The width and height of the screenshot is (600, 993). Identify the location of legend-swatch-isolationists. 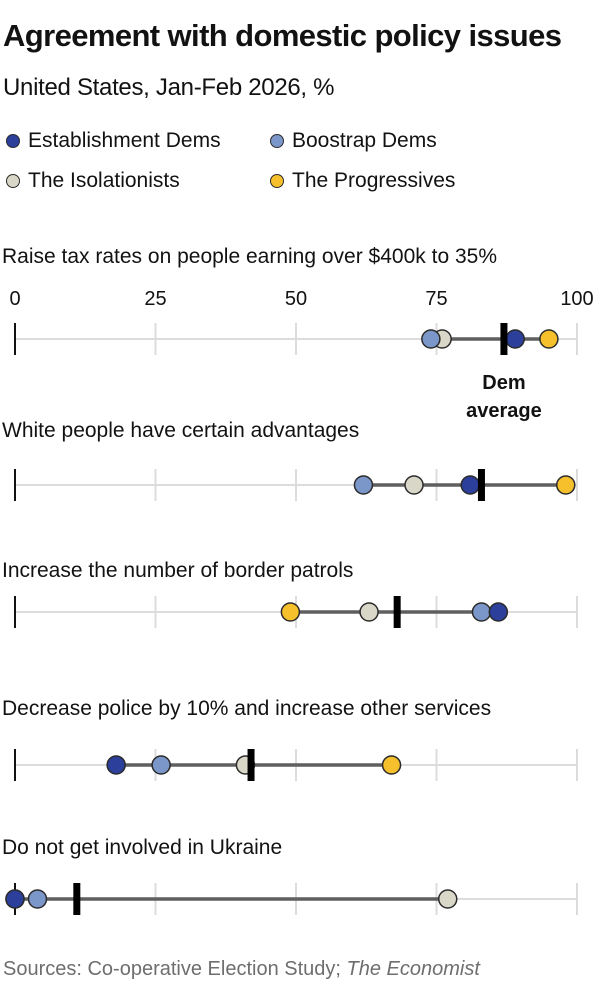
(13, 181).